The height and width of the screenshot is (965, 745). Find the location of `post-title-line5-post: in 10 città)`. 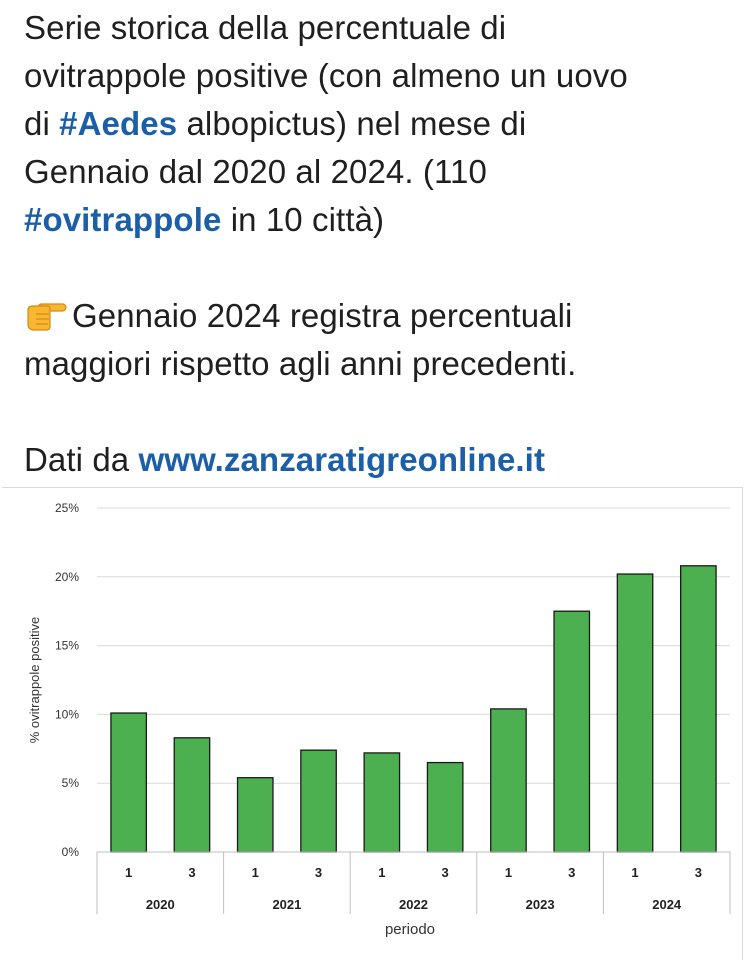

post-title-line5-post: in 10 città) is located at coordinates (303, 219).